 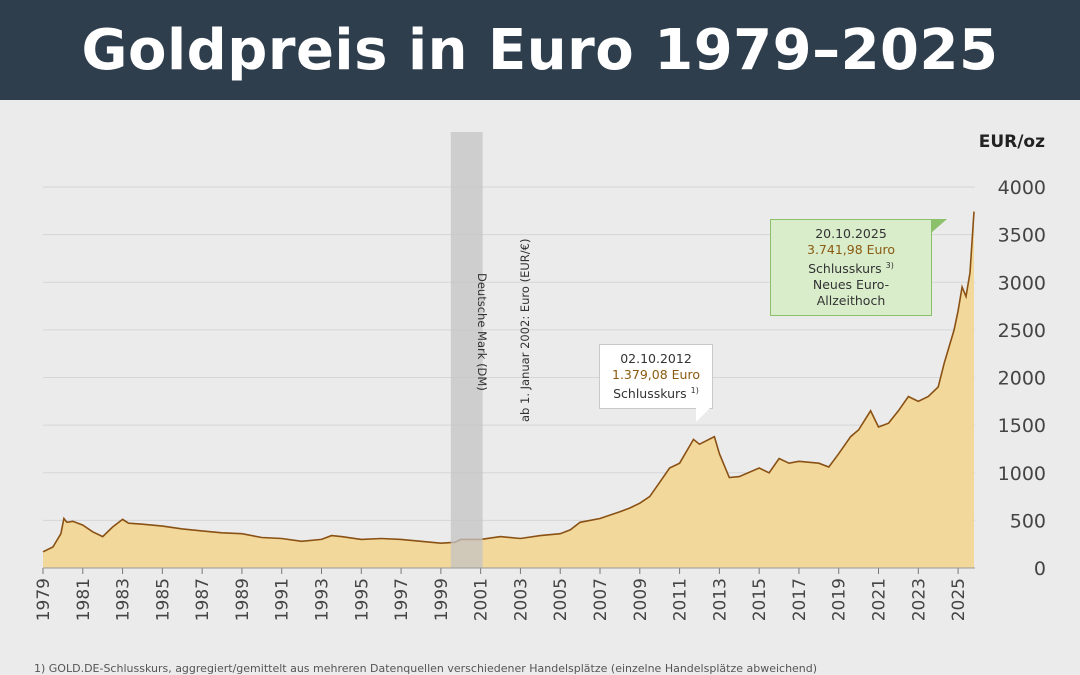 I want to click on y-tick-label: 2000, so click(x=1022, y=379).